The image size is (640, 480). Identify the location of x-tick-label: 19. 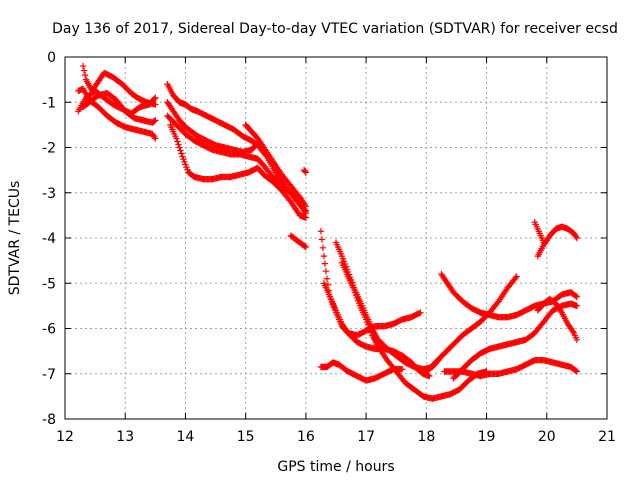
(487, 437).